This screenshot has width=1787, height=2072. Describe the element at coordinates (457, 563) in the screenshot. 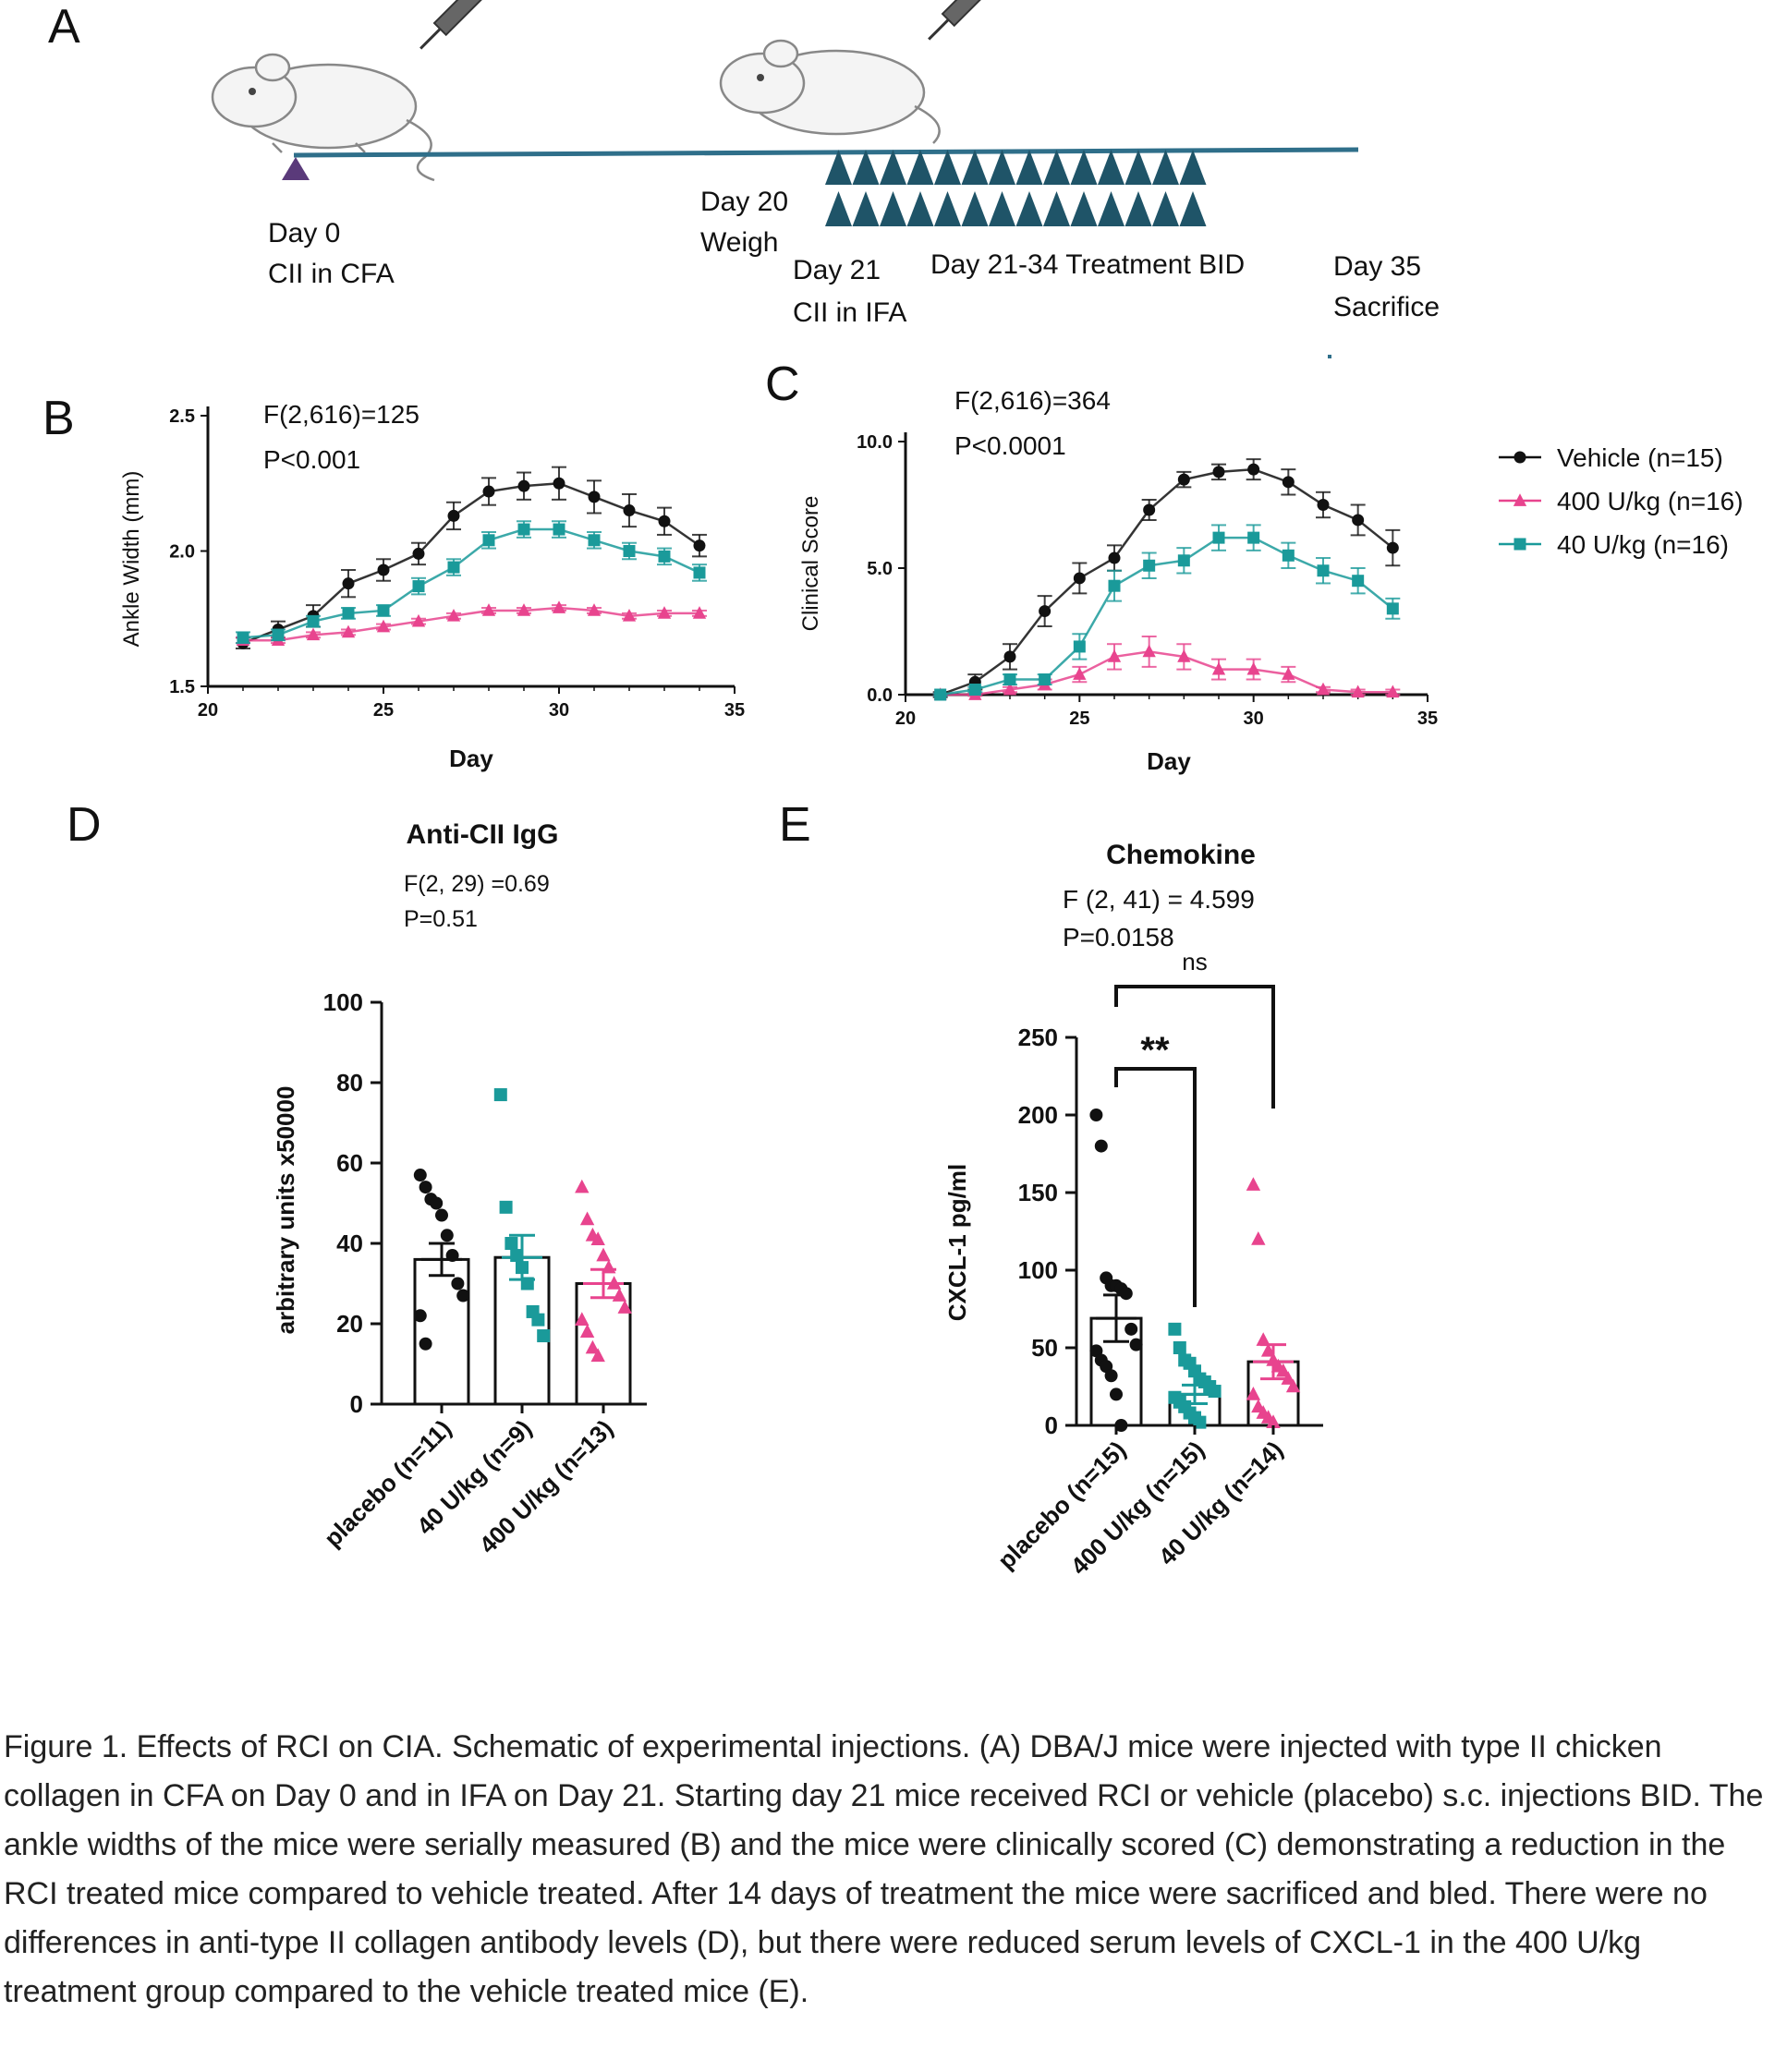

I see `ankle-width-chart: 20 25 30 35 1.5 2.0 2.5` at that location.